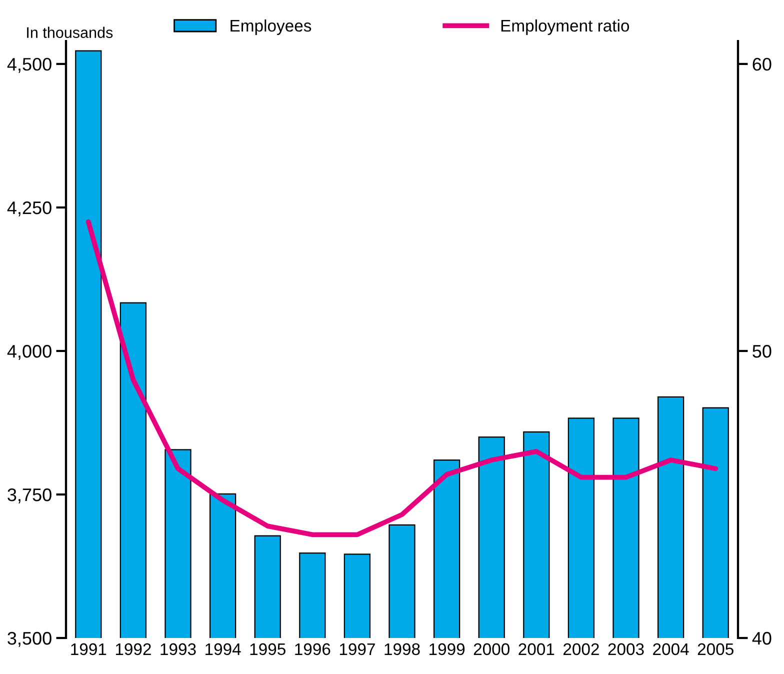 Image resolution: width=784 pixels, height=674 pixels. Describe the element at coordinates (29, 65) in the screenshot. I see `y-tick-label: 4,500` at that location.